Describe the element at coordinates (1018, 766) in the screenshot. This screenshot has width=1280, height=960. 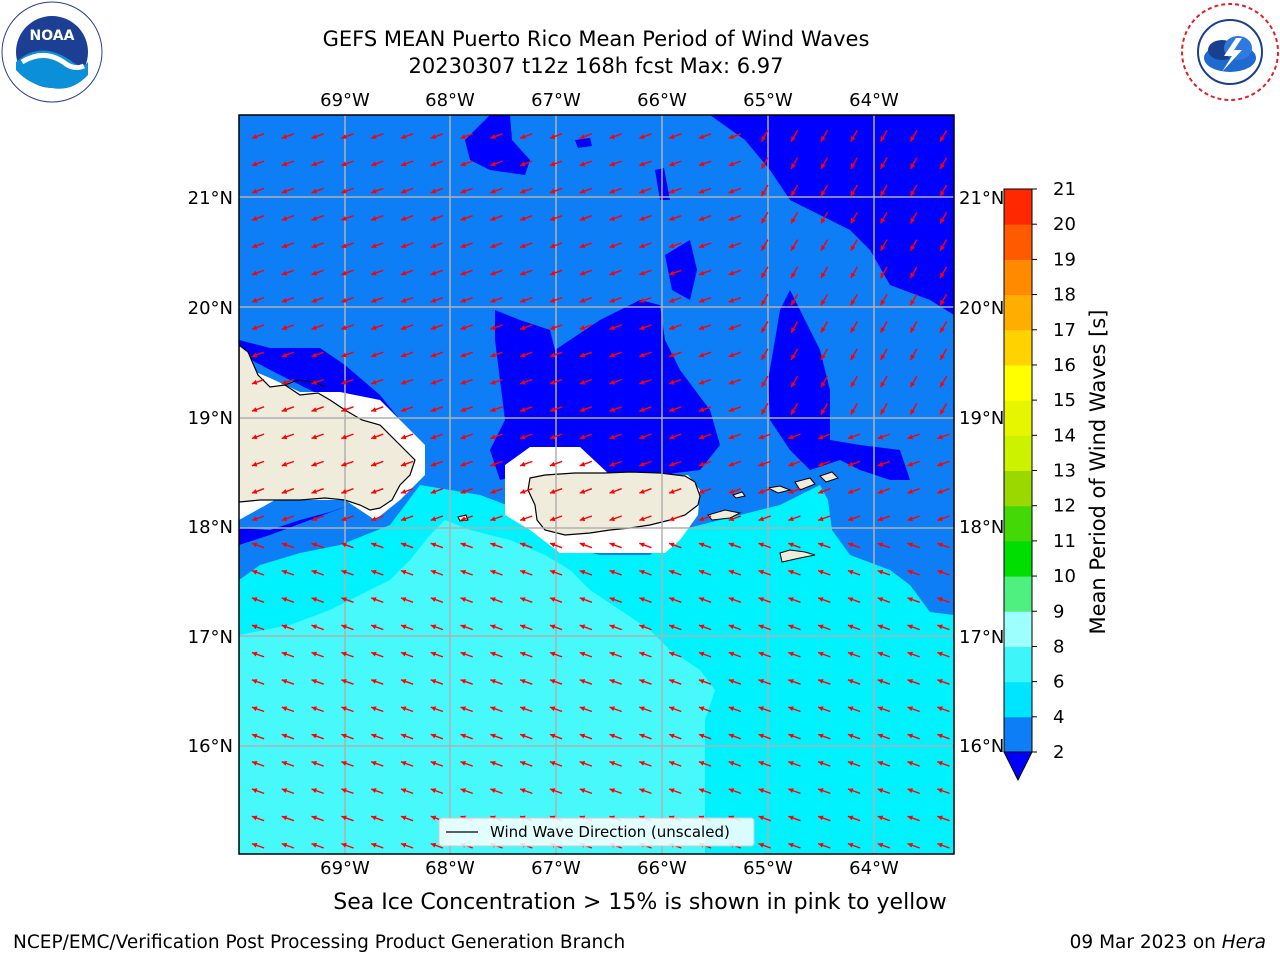
I see `colorbar-under-extension` at that location.